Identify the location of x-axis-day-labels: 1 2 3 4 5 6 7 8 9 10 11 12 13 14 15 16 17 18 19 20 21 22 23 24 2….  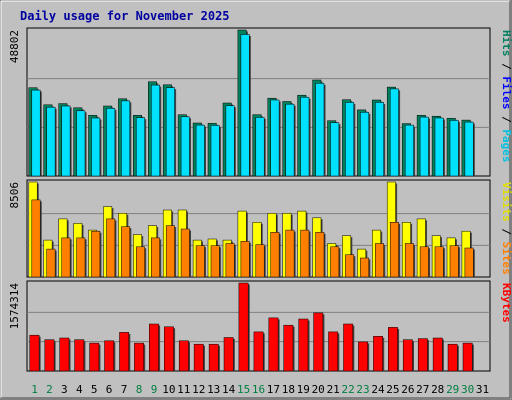
(260, 389).